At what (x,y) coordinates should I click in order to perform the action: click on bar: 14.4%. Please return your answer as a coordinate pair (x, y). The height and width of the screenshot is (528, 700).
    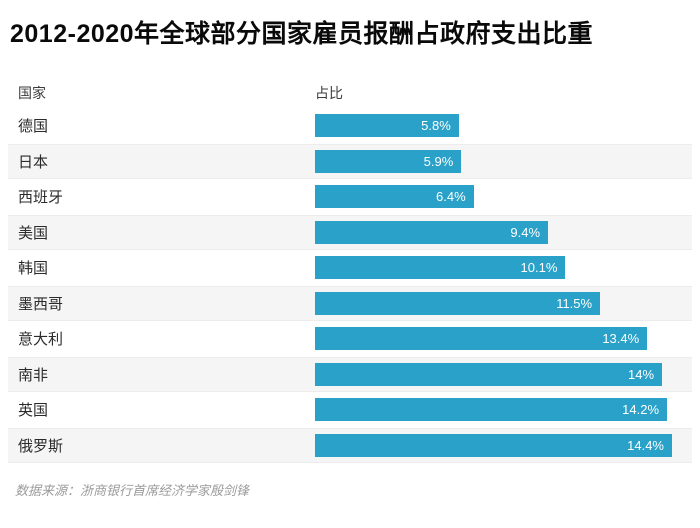
    Looking at the image, I should click on (493, 445).